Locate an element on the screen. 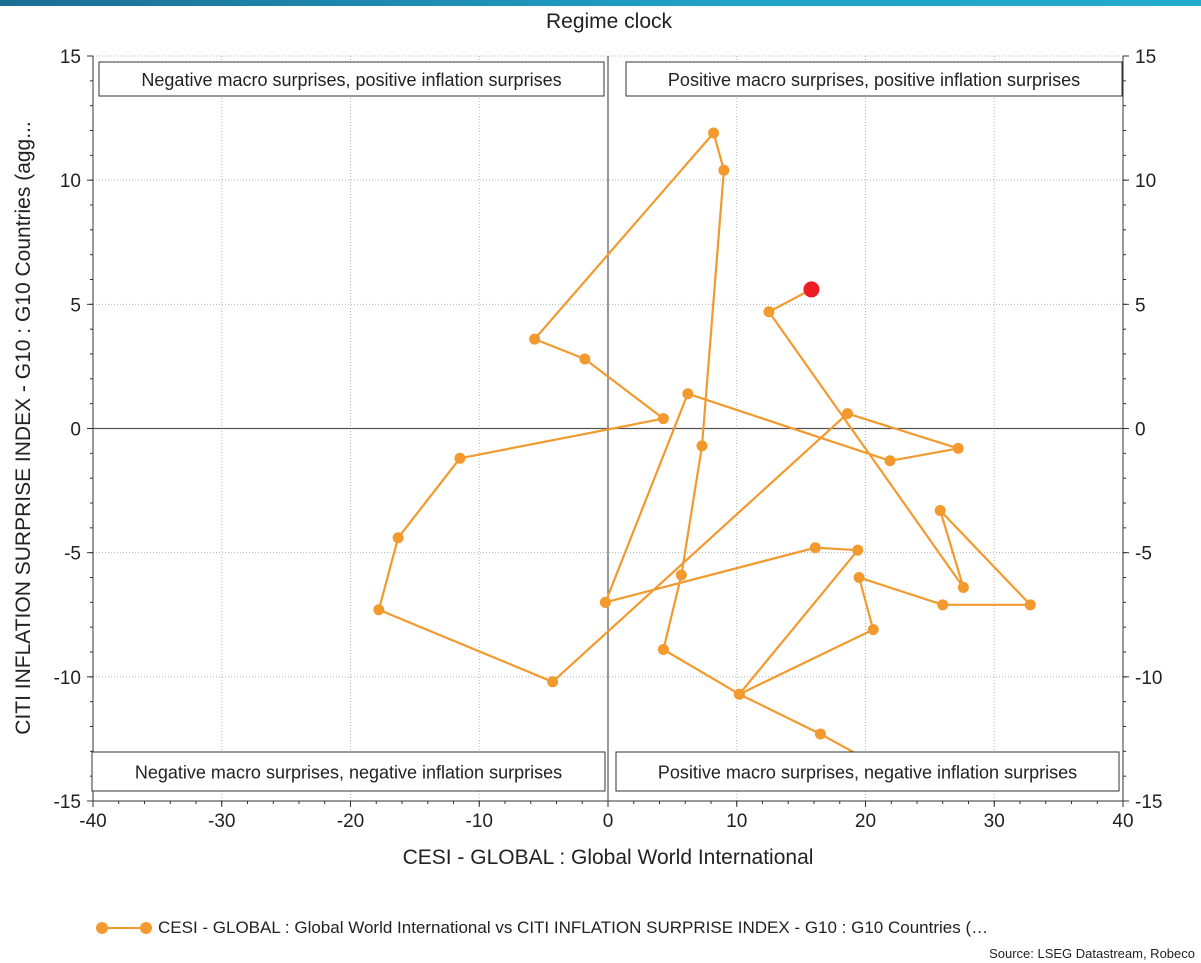  top-accent-bar is located at coordinates (600, 3).